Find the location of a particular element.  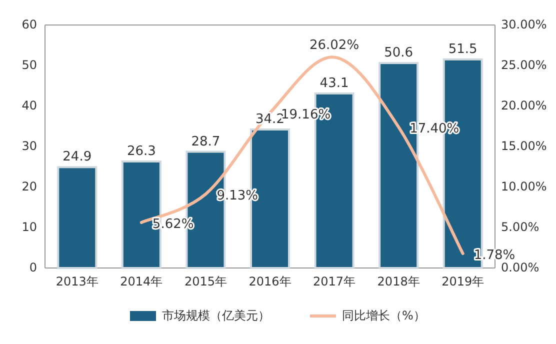

data-label: 51.5 is located at coordinates (463, 49).